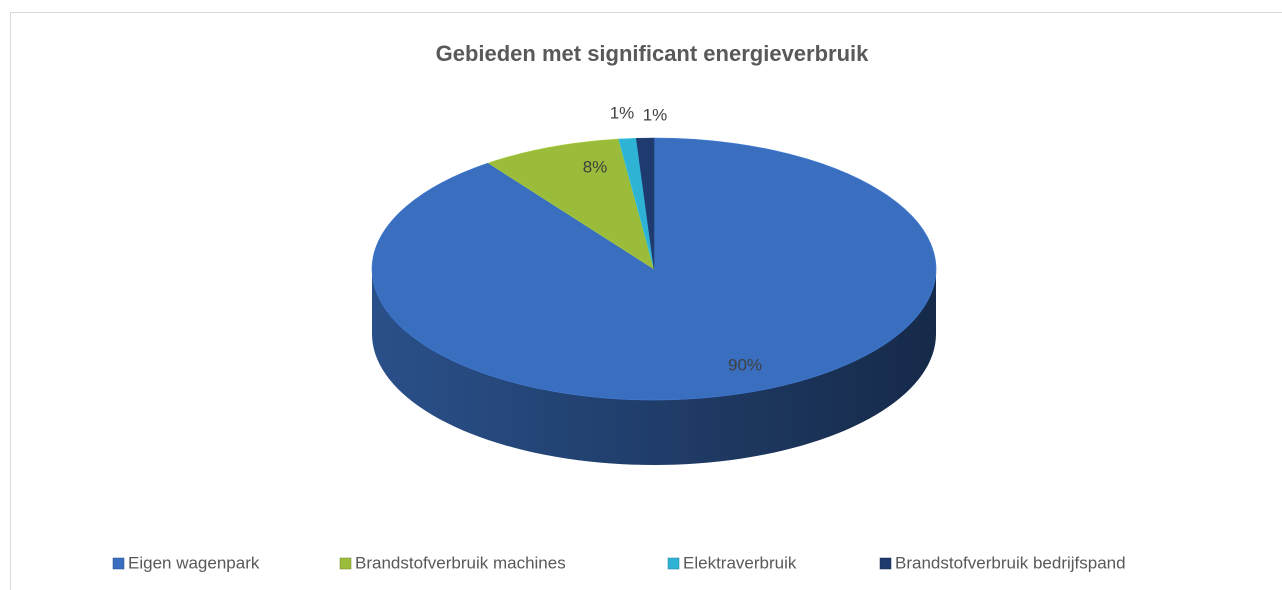  What do you see at coordinates (740, 562) in the screenshot?
I see `legend-label: Elektraverbruik` at bounding box center [740, 562].